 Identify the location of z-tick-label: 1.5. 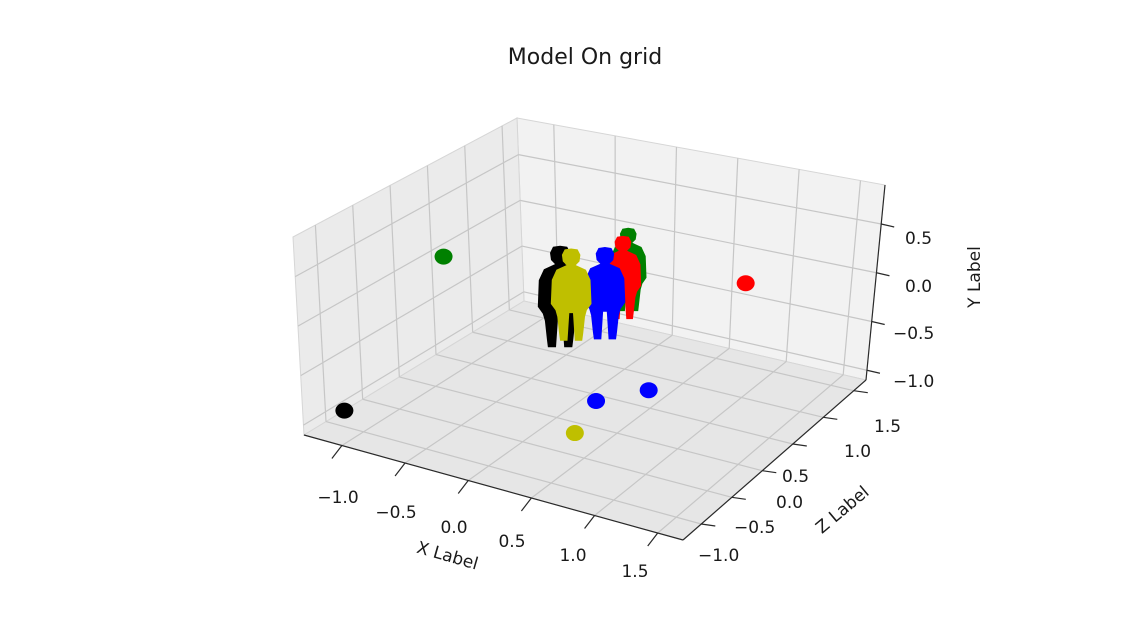
(887, 427).